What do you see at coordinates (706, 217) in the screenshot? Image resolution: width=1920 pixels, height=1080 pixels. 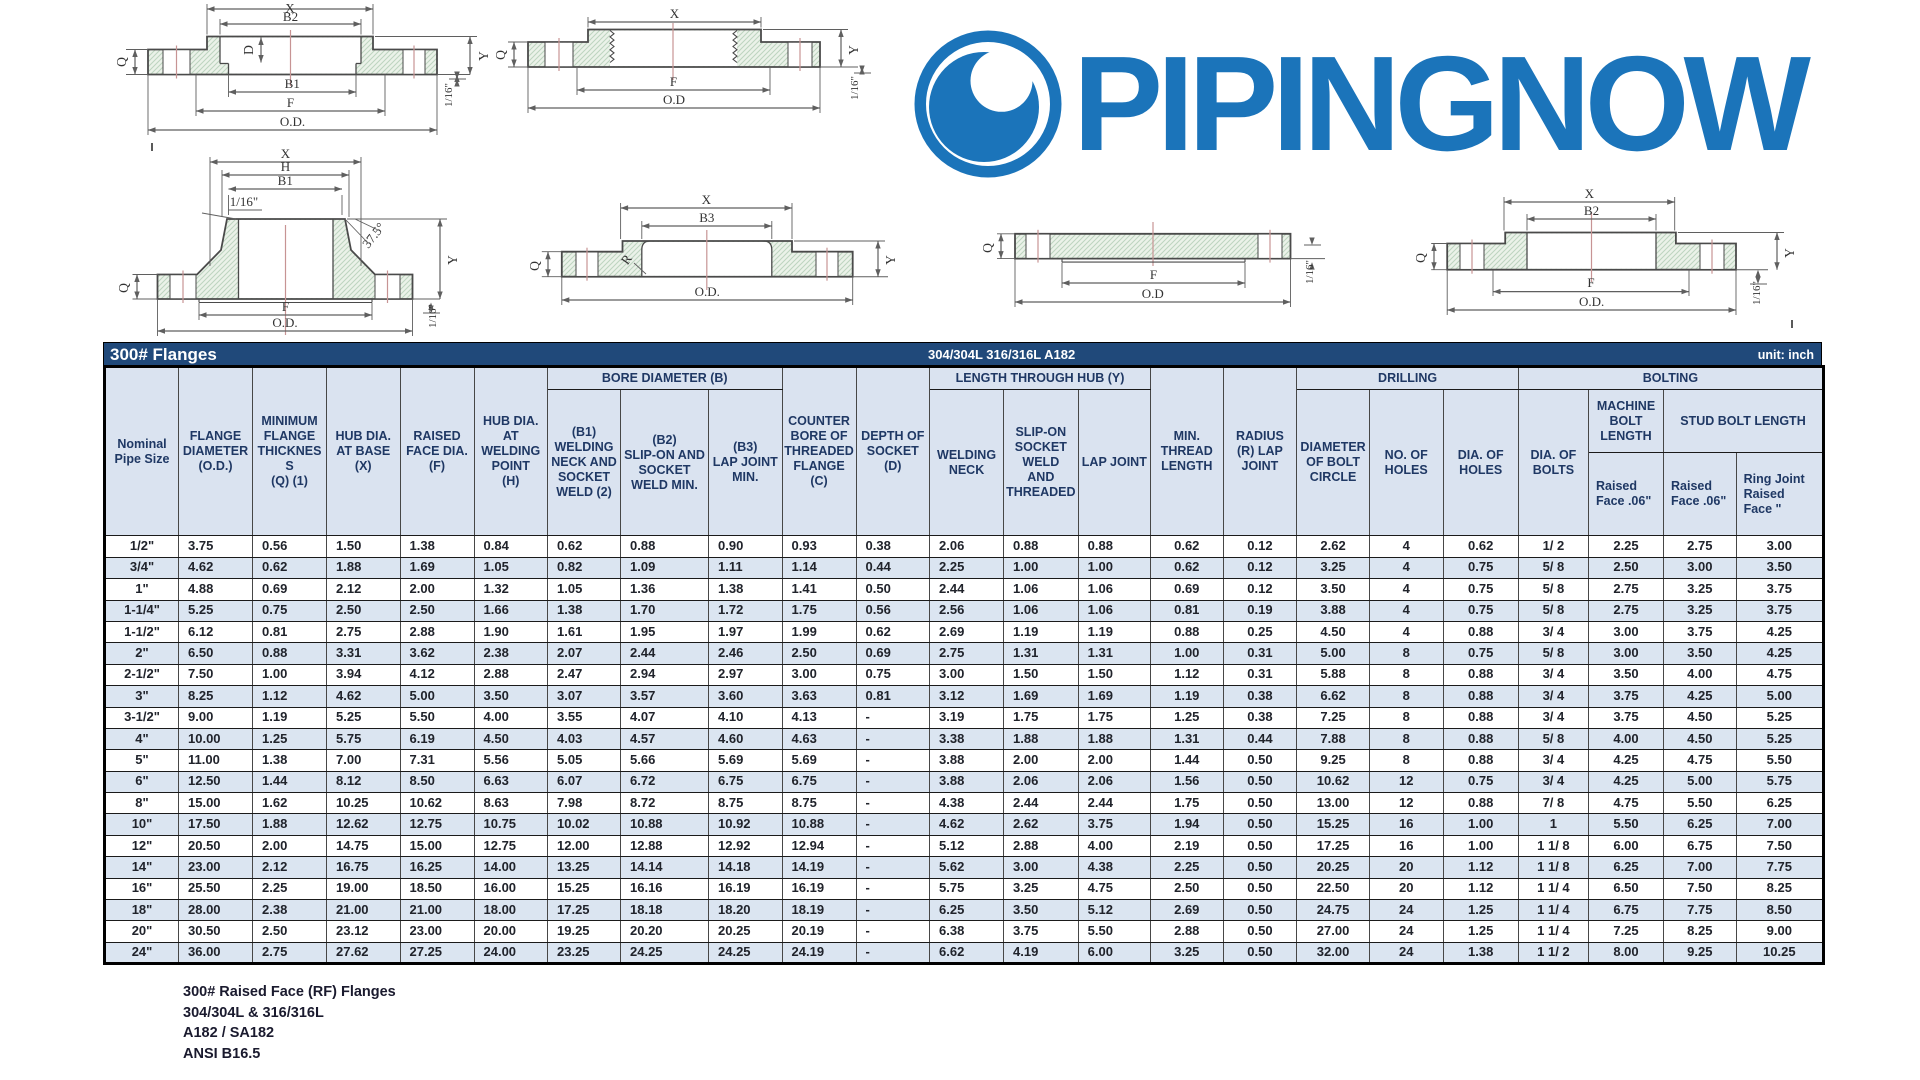 I see `svg-text: B3` at bounding box center [706, 217].